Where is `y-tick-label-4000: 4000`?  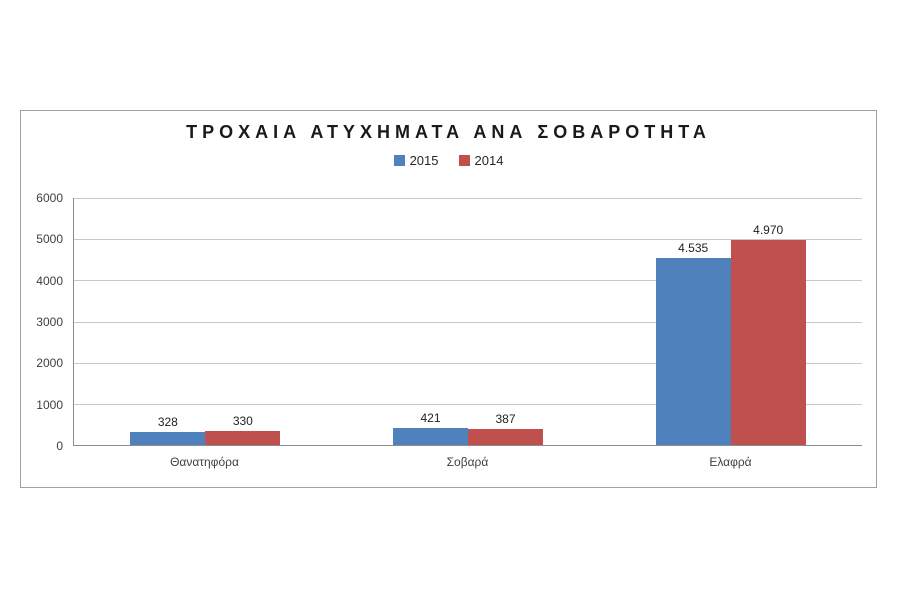
y-tick-label-4000: 4000 is located at coordinates (49, 280).